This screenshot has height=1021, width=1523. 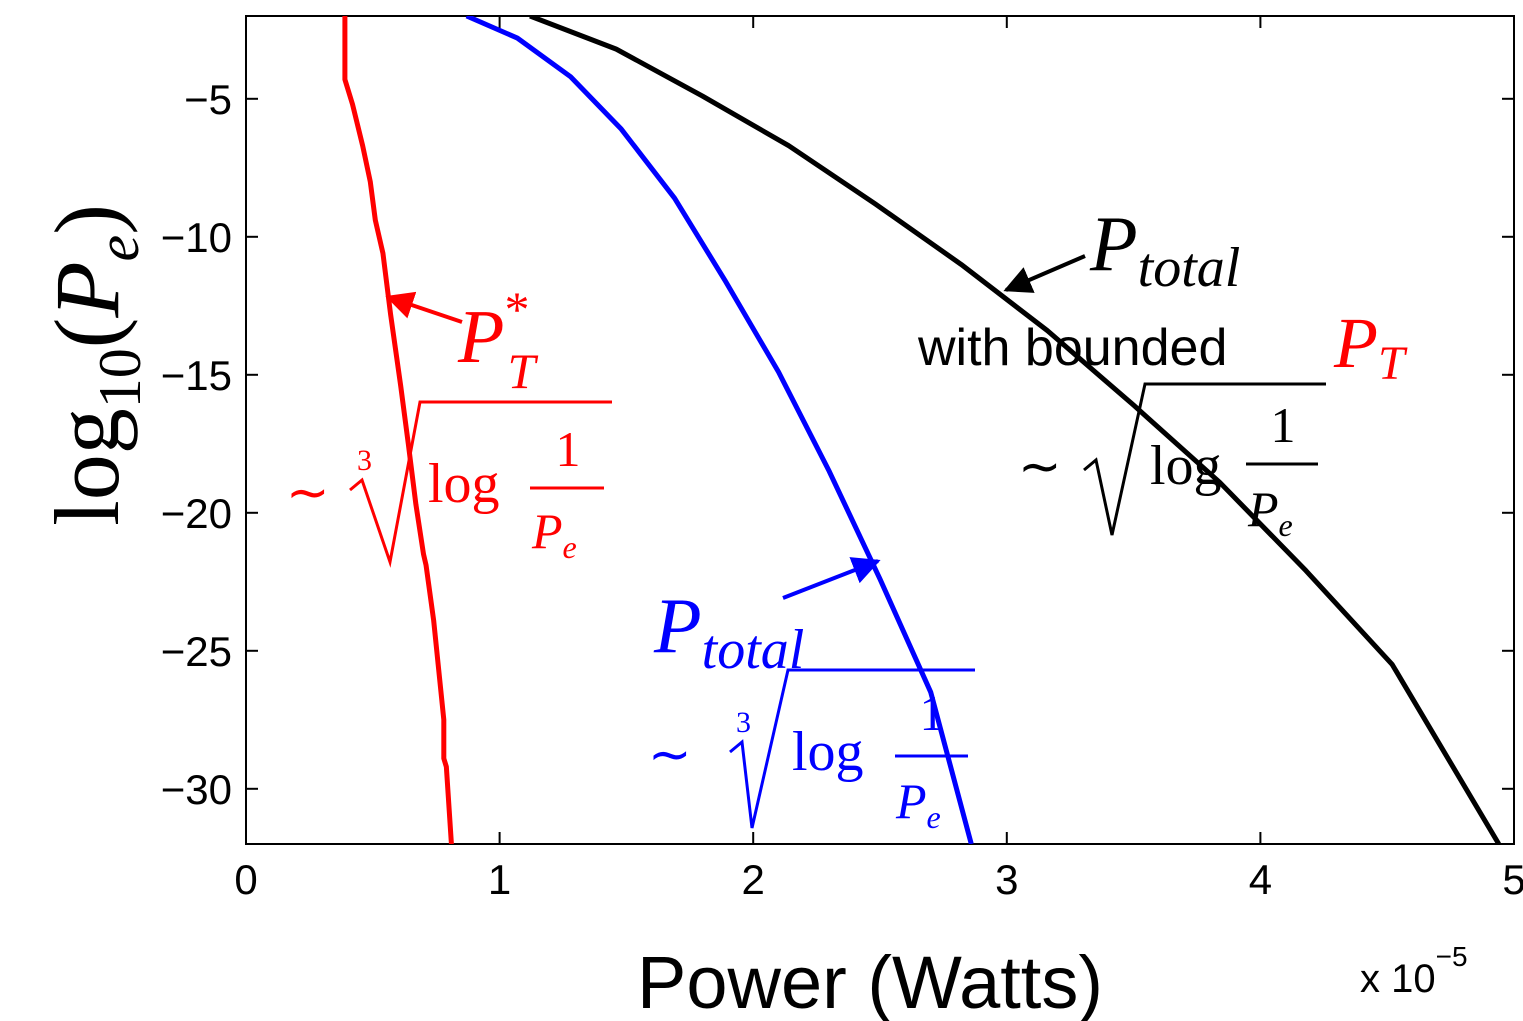 I want to click on red-arrow, so click(x=424, y=307).